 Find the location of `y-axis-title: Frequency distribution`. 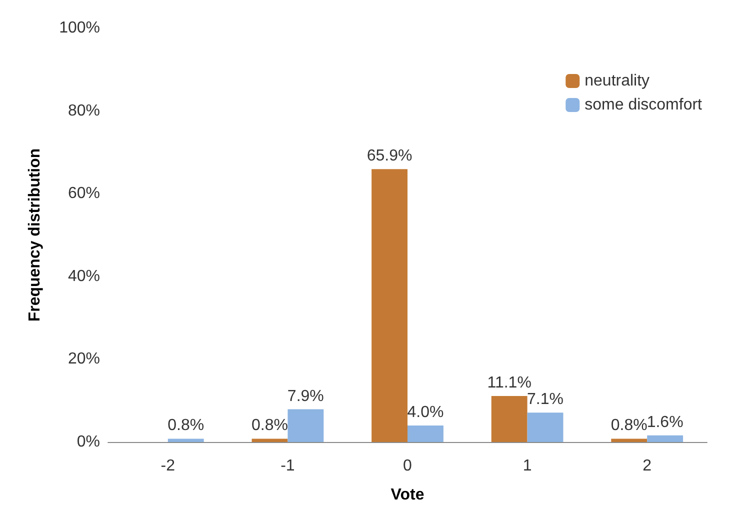

y-axis-title: Frequency distribution is located at coordinates (35, 235).